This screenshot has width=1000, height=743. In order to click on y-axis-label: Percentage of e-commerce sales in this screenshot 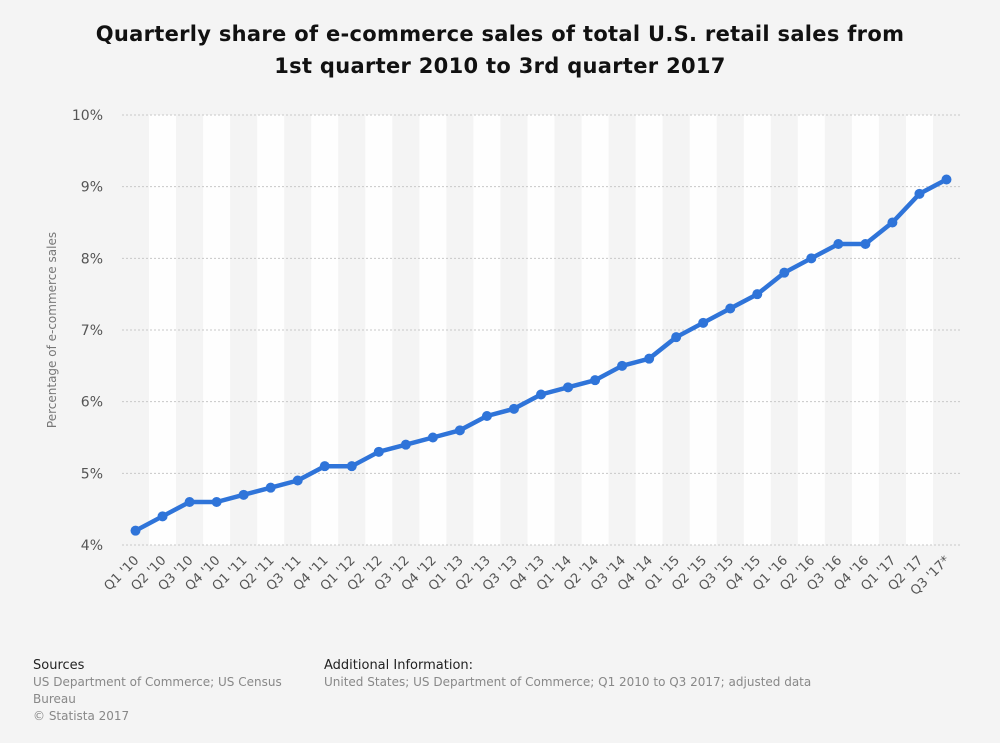, I will do `click(52, 330)`.